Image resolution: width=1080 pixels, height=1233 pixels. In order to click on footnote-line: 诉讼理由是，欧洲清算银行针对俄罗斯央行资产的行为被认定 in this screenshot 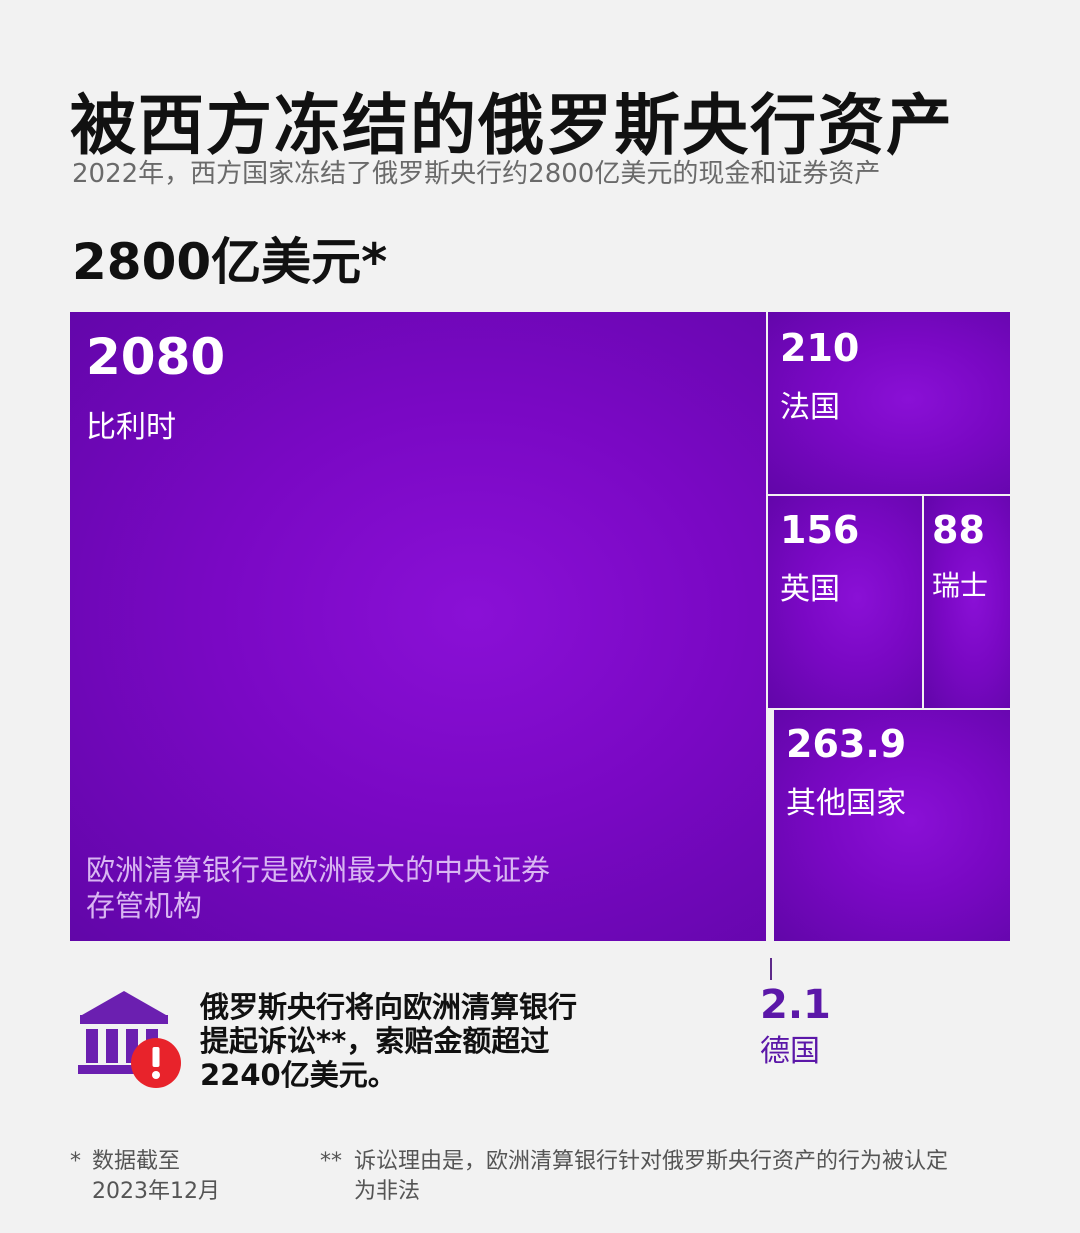, I will do `click(651, 1161)`.